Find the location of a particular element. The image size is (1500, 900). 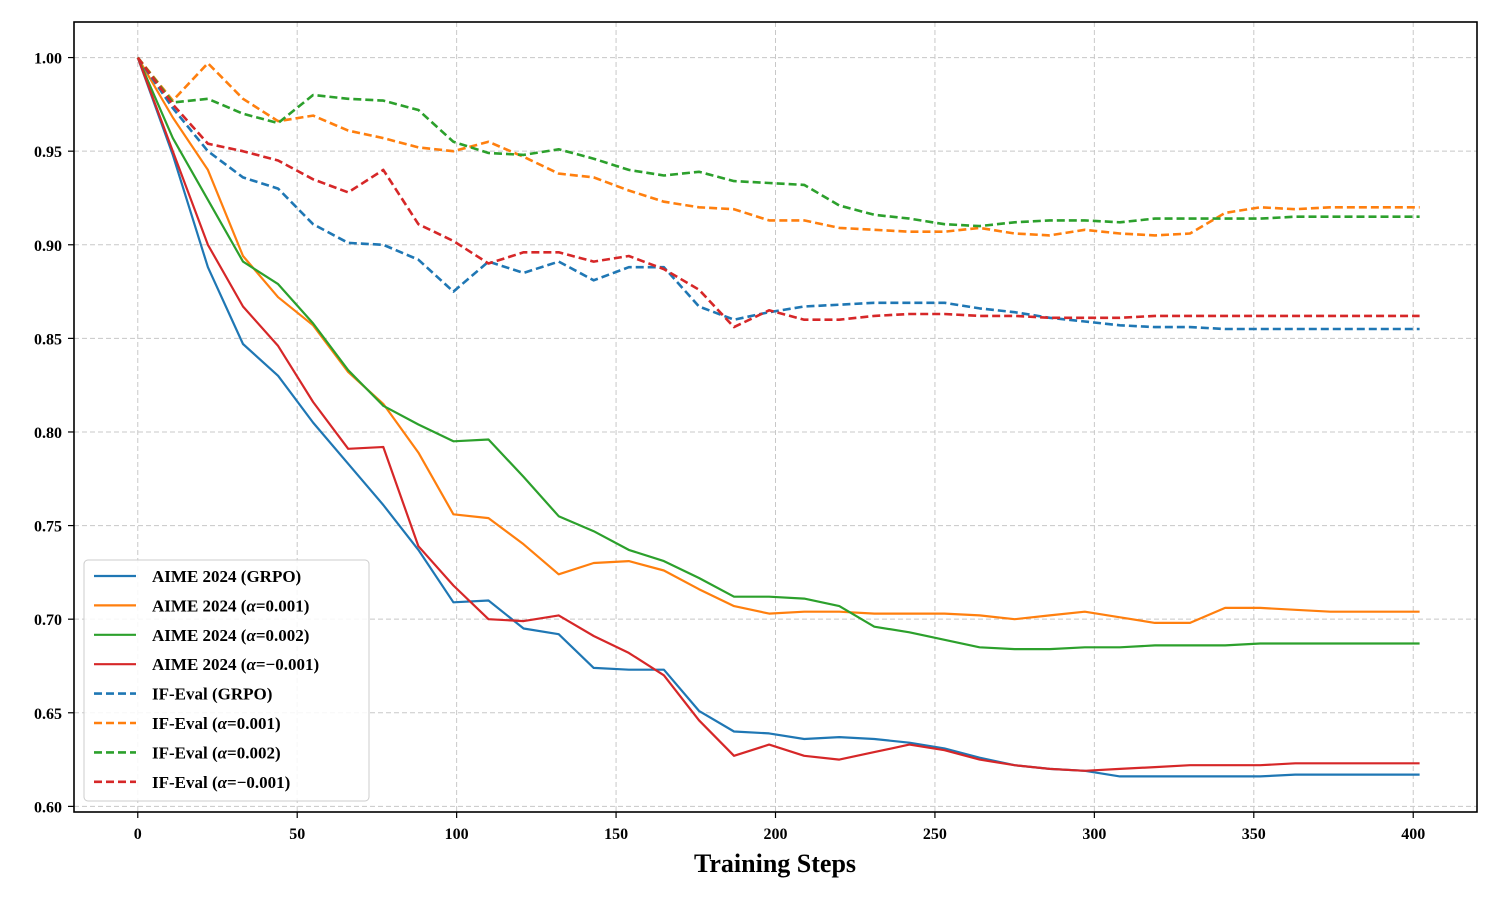

y-axis: 0.60 0.65 0.70 0.75 0.80 0.85 0.90 0.95 1.00 is located at coordinates (54, 433).